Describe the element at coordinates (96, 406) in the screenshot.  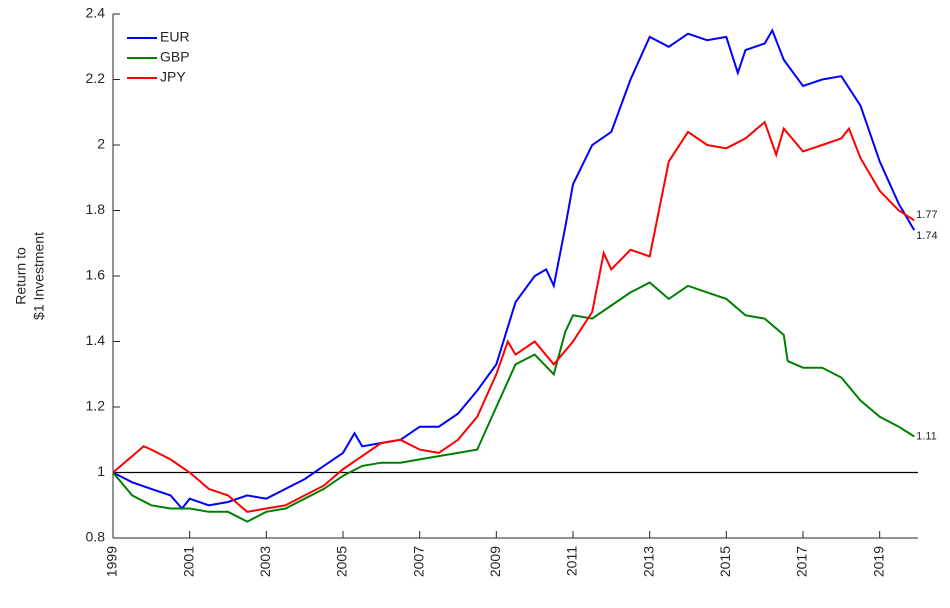
I see `y-tick-label: 1.2` at that location.